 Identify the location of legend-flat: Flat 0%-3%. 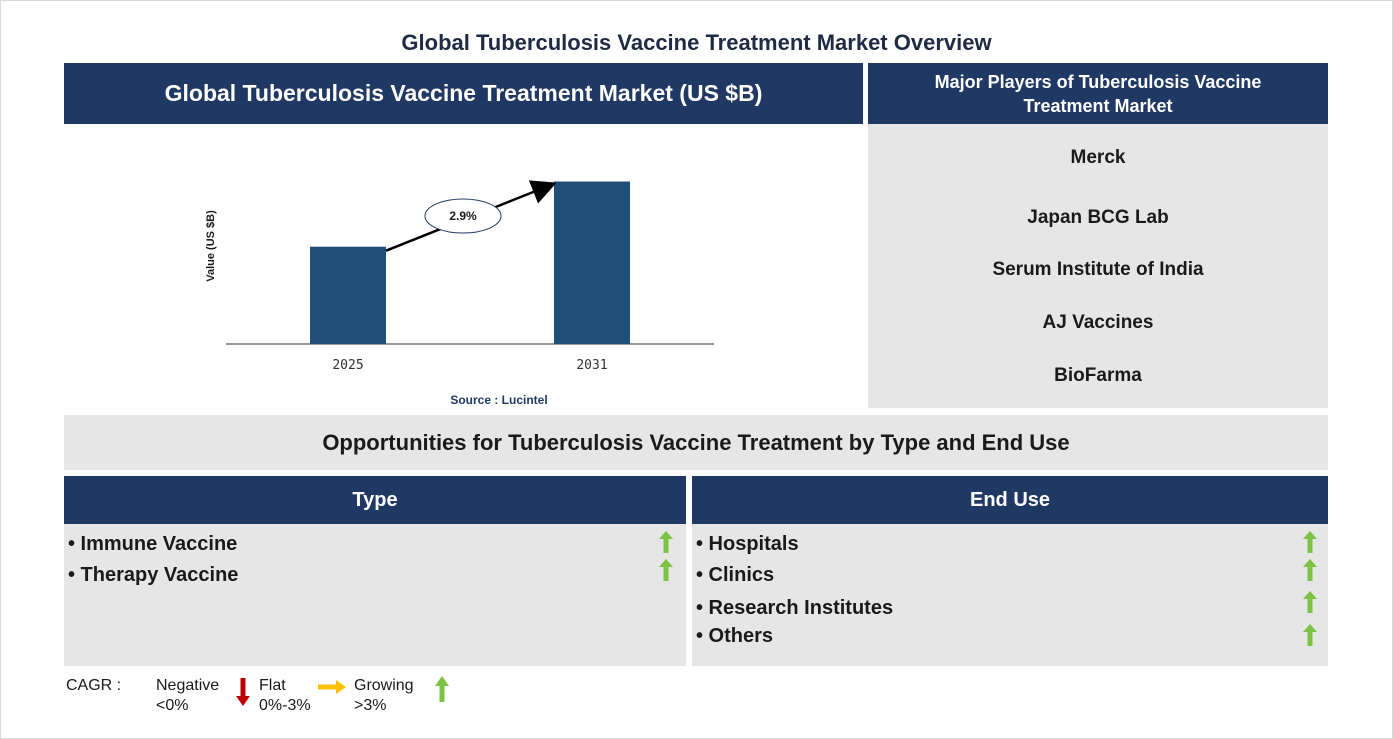
(285, 696).